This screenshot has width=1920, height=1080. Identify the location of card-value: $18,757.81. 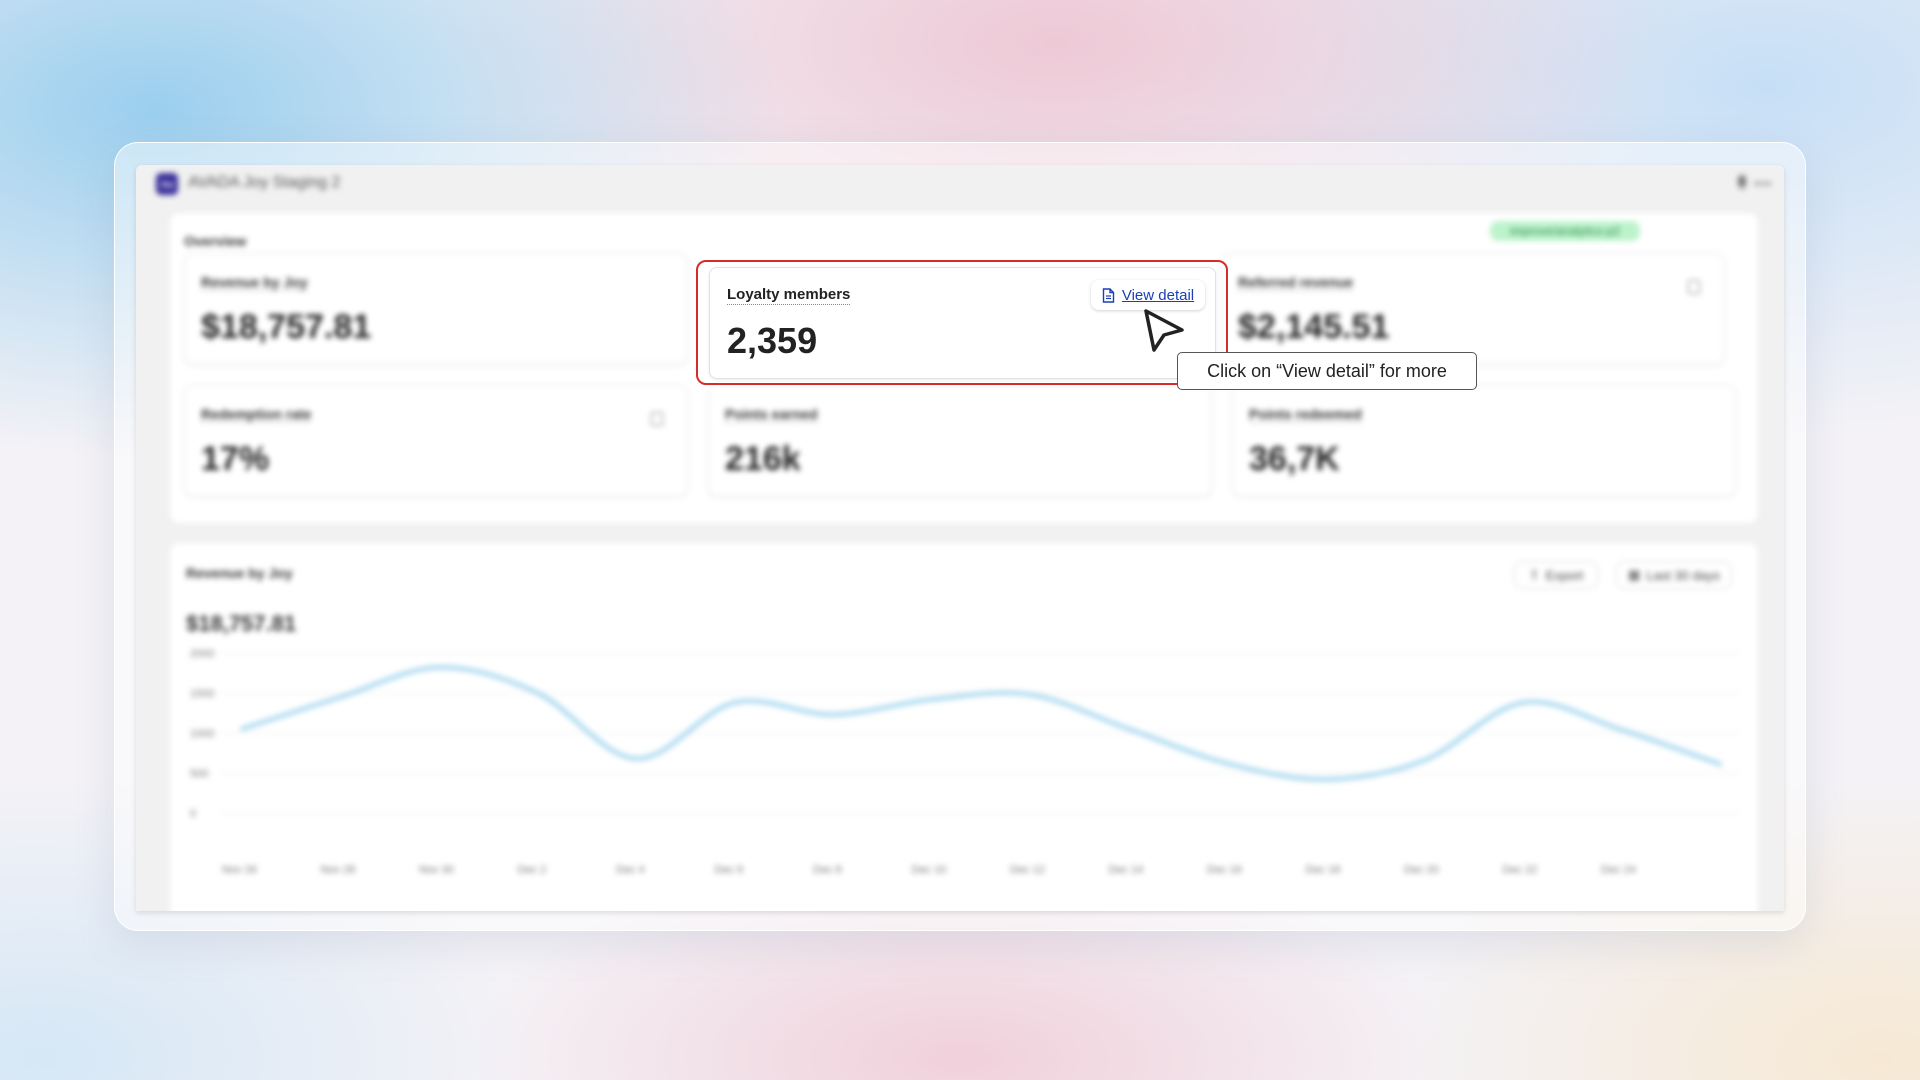
(286, 327).